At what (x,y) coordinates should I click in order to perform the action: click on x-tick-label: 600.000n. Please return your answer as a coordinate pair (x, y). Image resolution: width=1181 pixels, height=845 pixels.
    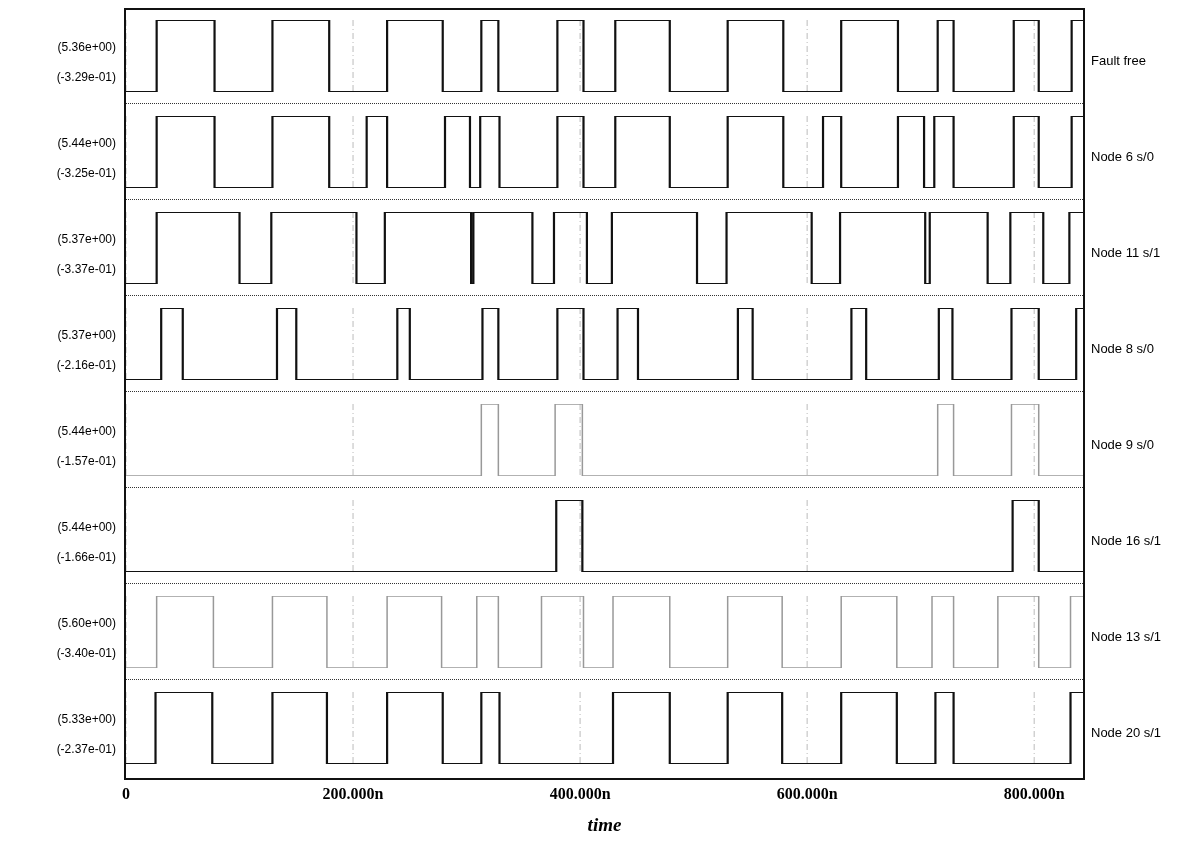
    Looking at the image, I should click on (807, 794).